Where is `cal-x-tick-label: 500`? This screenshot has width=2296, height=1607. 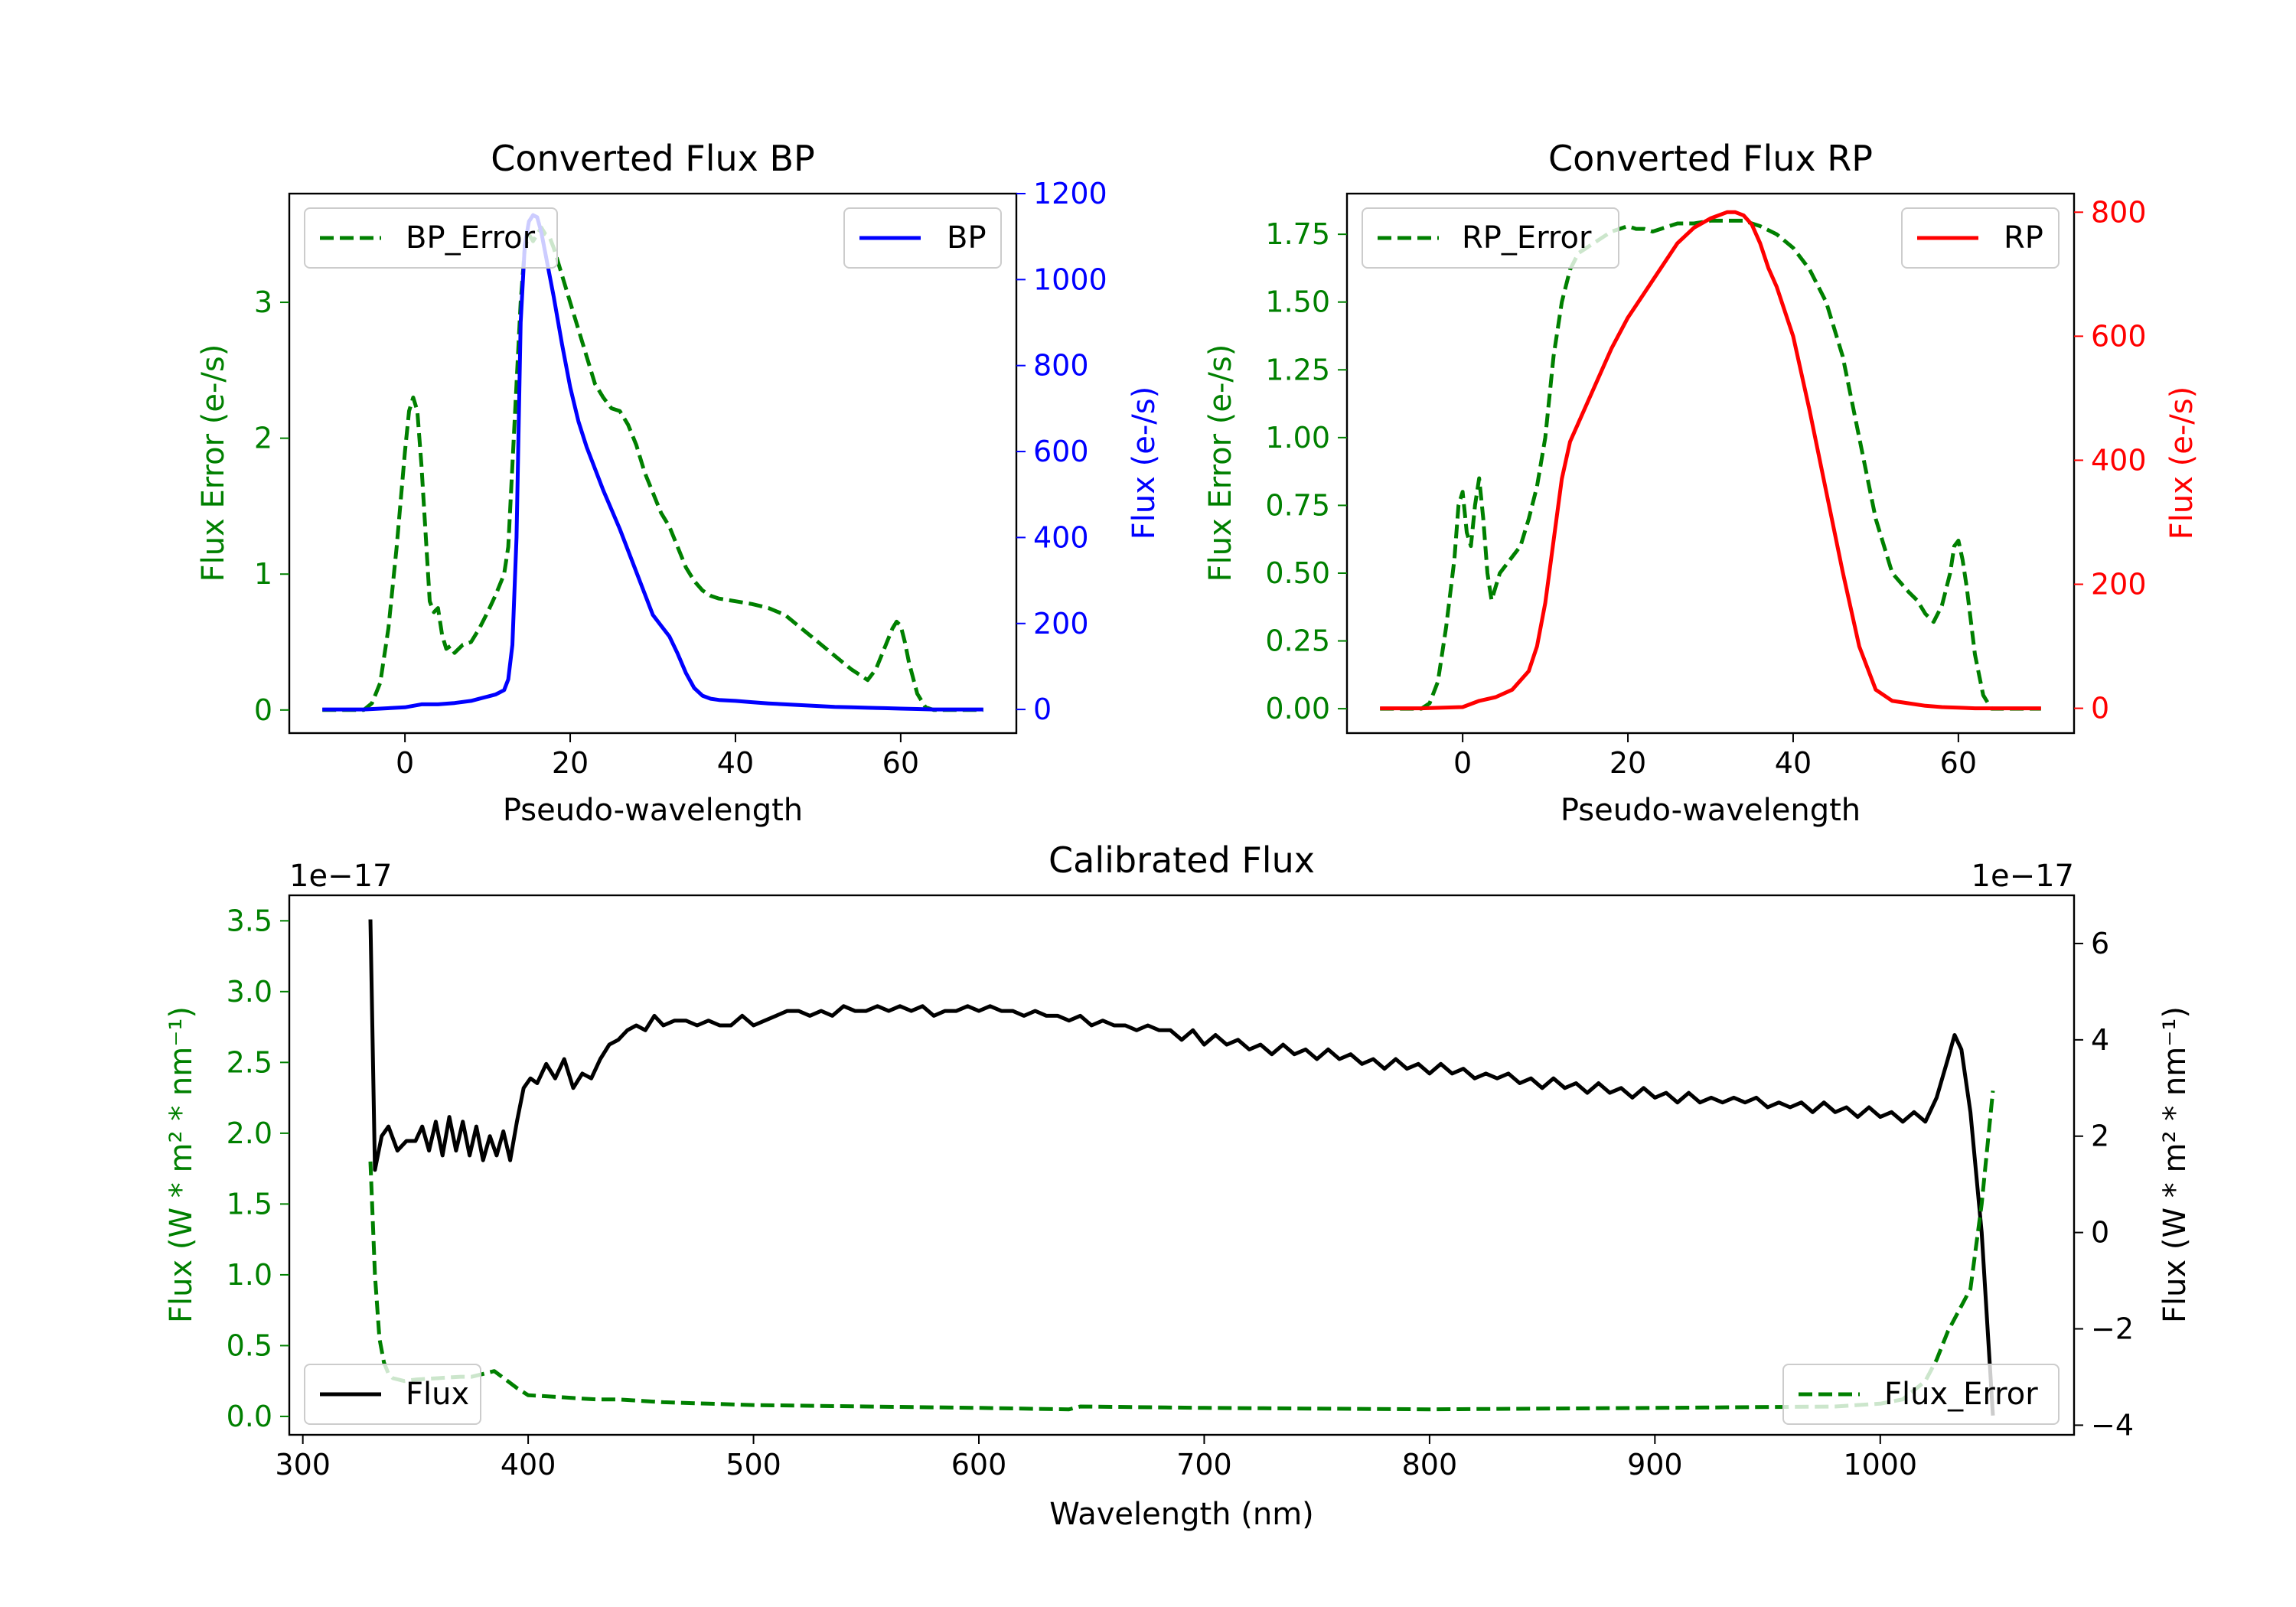 cal-x-tick-label: 500 is located at coordinates (753, 1465).